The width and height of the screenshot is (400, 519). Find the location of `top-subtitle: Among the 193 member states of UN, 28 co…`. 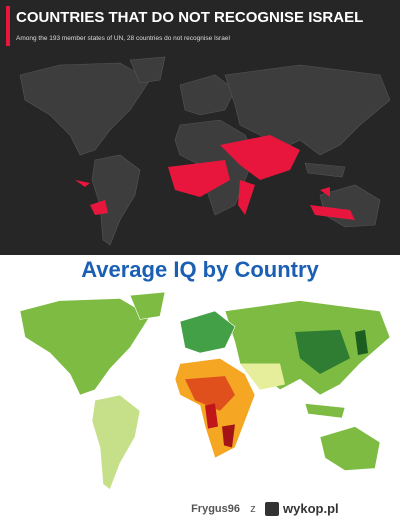

top-subtitle: Among the 193 member states of UN, 28 co… is located at coordinates (123, 38).